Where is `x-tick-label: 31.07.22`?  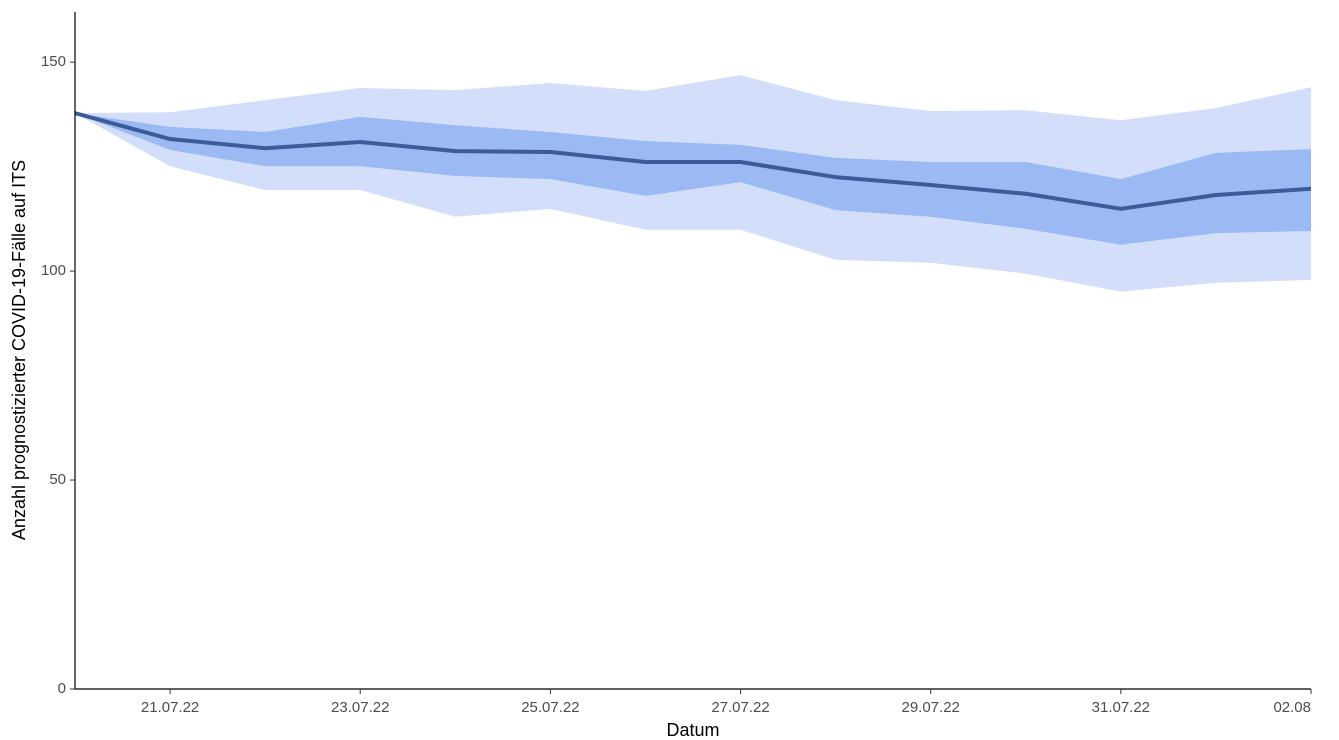 x-tick-label: 31.07.22 is located at coordinates (1121, 707).